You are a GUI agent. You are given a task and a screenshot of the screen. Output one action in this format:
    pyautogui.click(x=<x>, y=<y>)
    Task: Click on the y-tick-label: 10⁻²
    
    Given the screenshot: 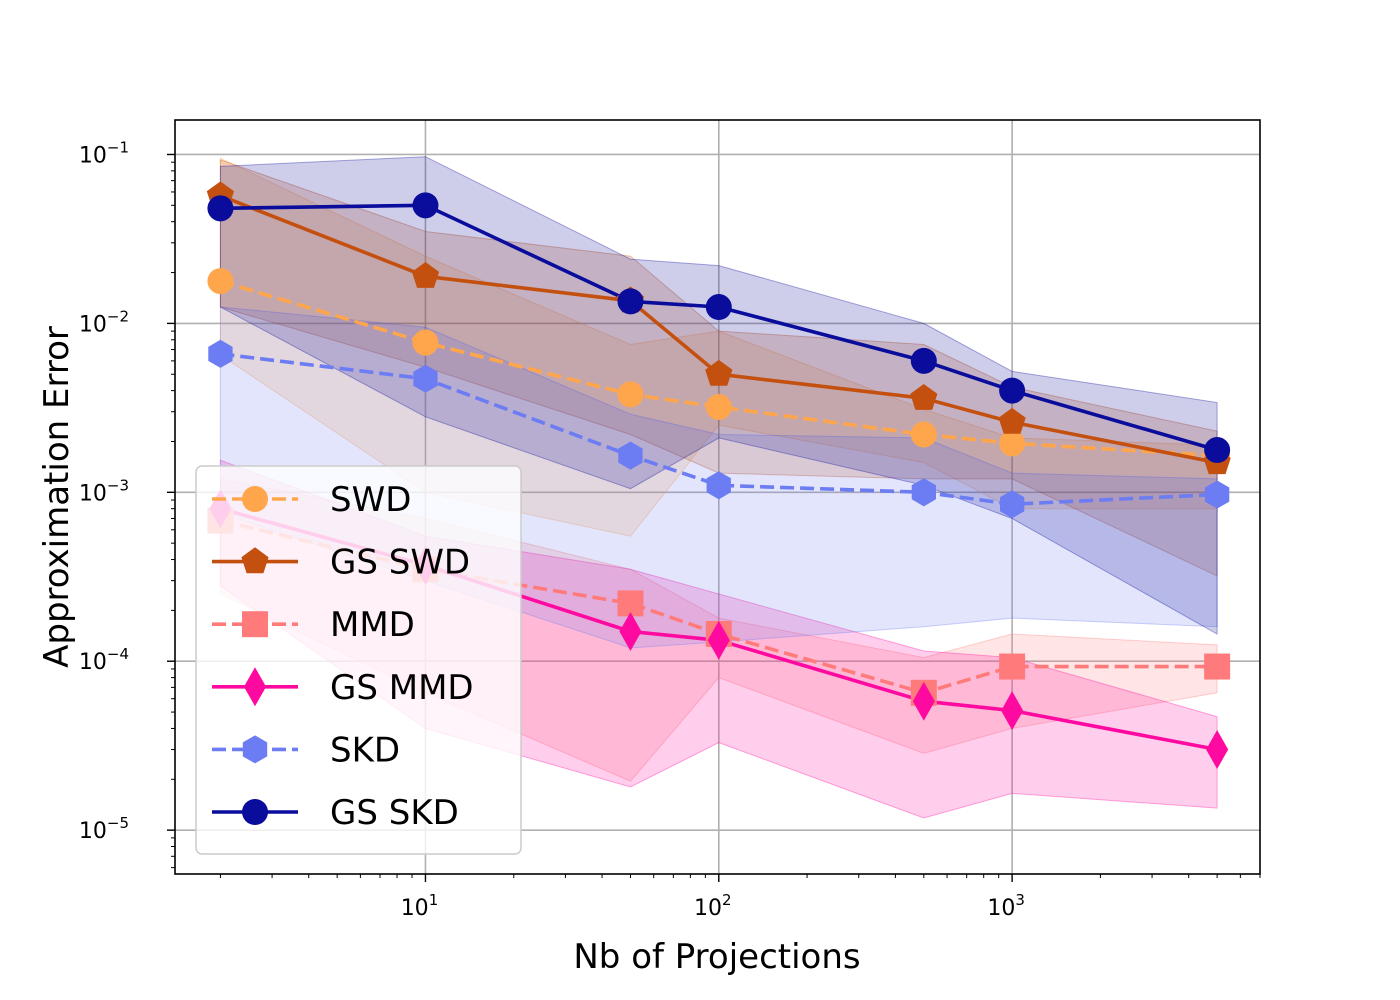 What is the action you would take?
    pyautogui.click(x=104, y=322)
    